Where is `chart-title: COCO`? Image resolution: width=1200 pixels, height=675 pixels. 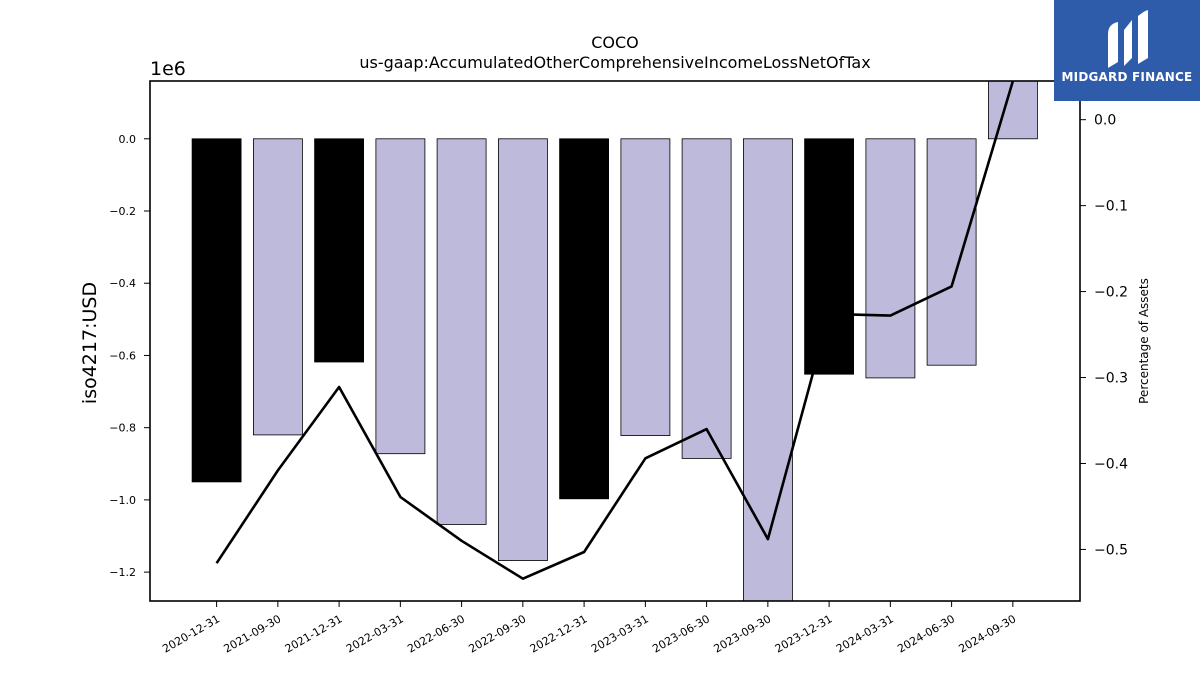 chart-title: COCO is located at coordinates (615, 42).